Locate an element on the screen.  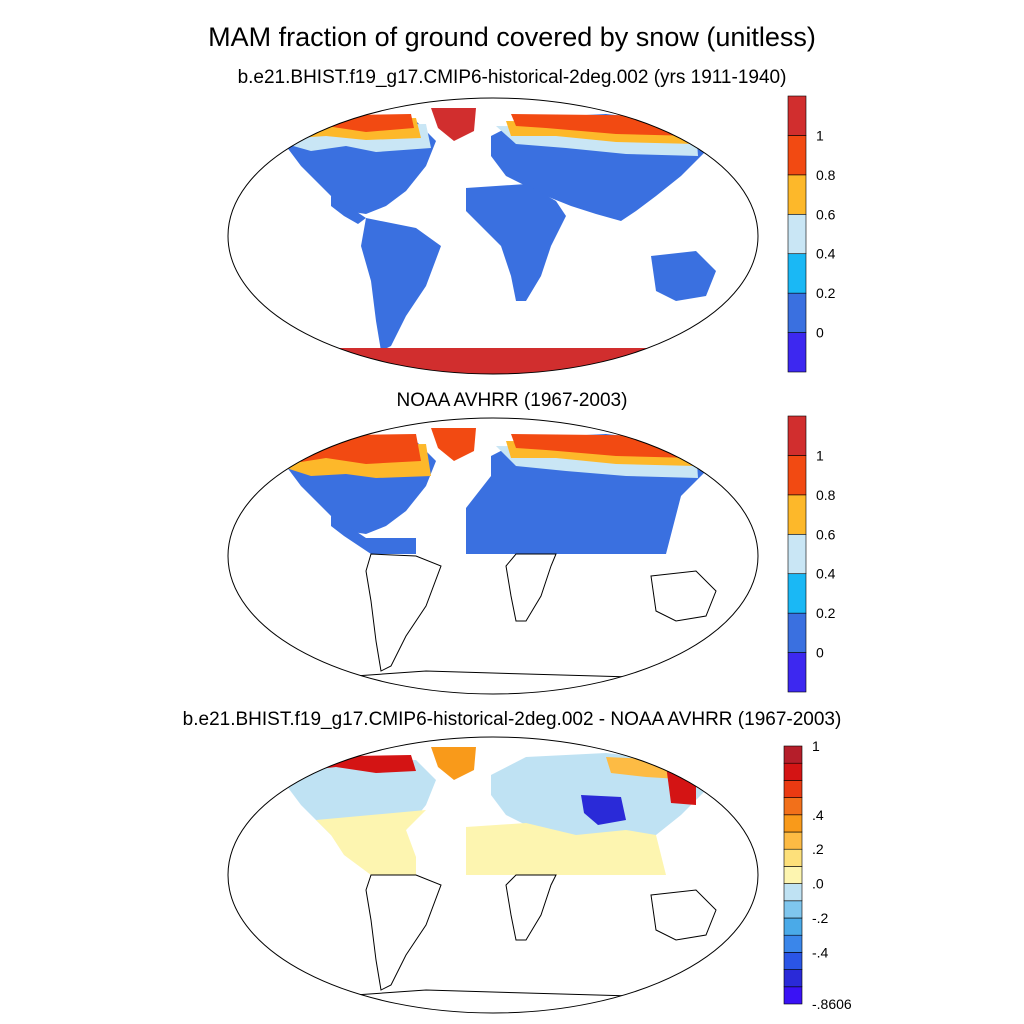
panel-2-map-border is located at coordinates (493, 556).